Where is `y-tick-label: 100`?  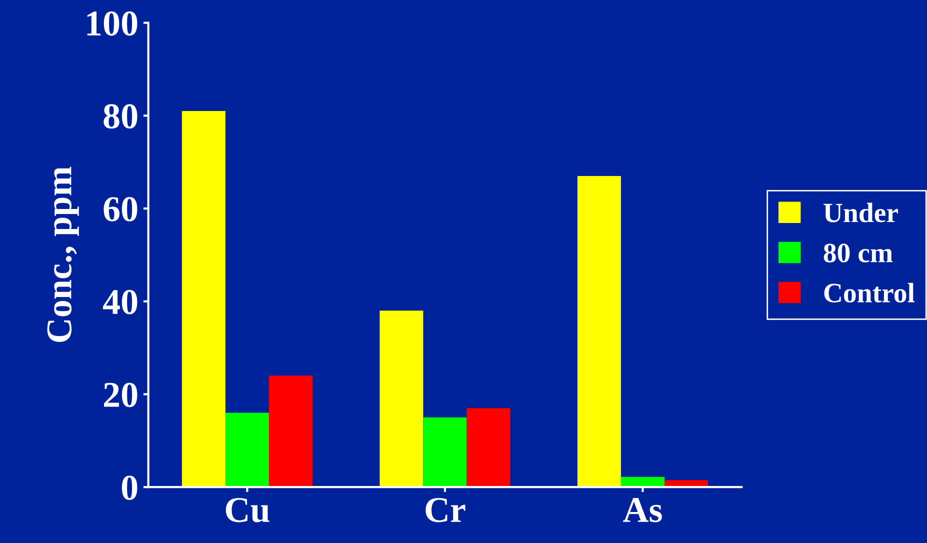 y-tick-label: 100 is located at coordinates (112, 23).